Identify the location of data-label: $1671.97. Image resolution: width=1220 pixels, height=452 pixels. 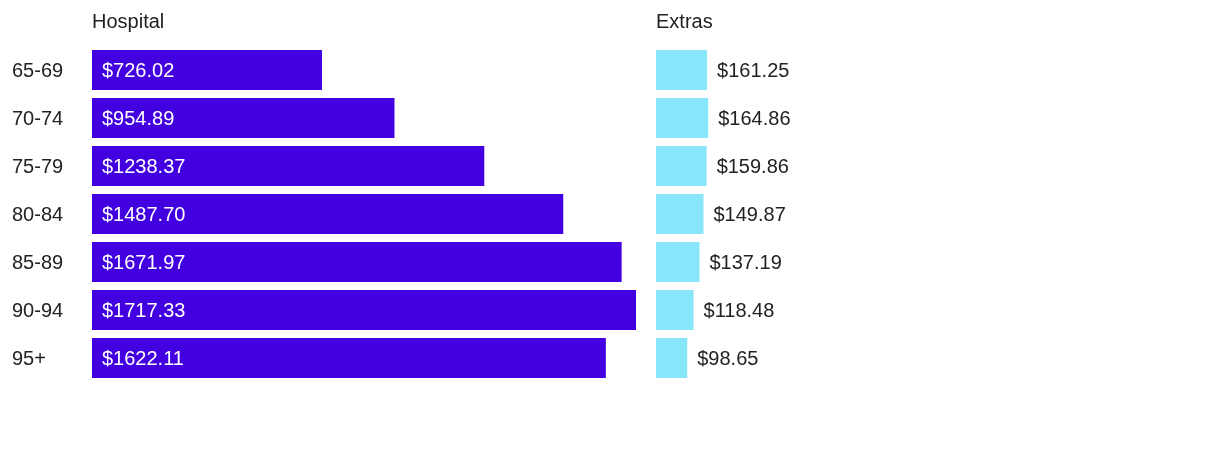
(144, 262).